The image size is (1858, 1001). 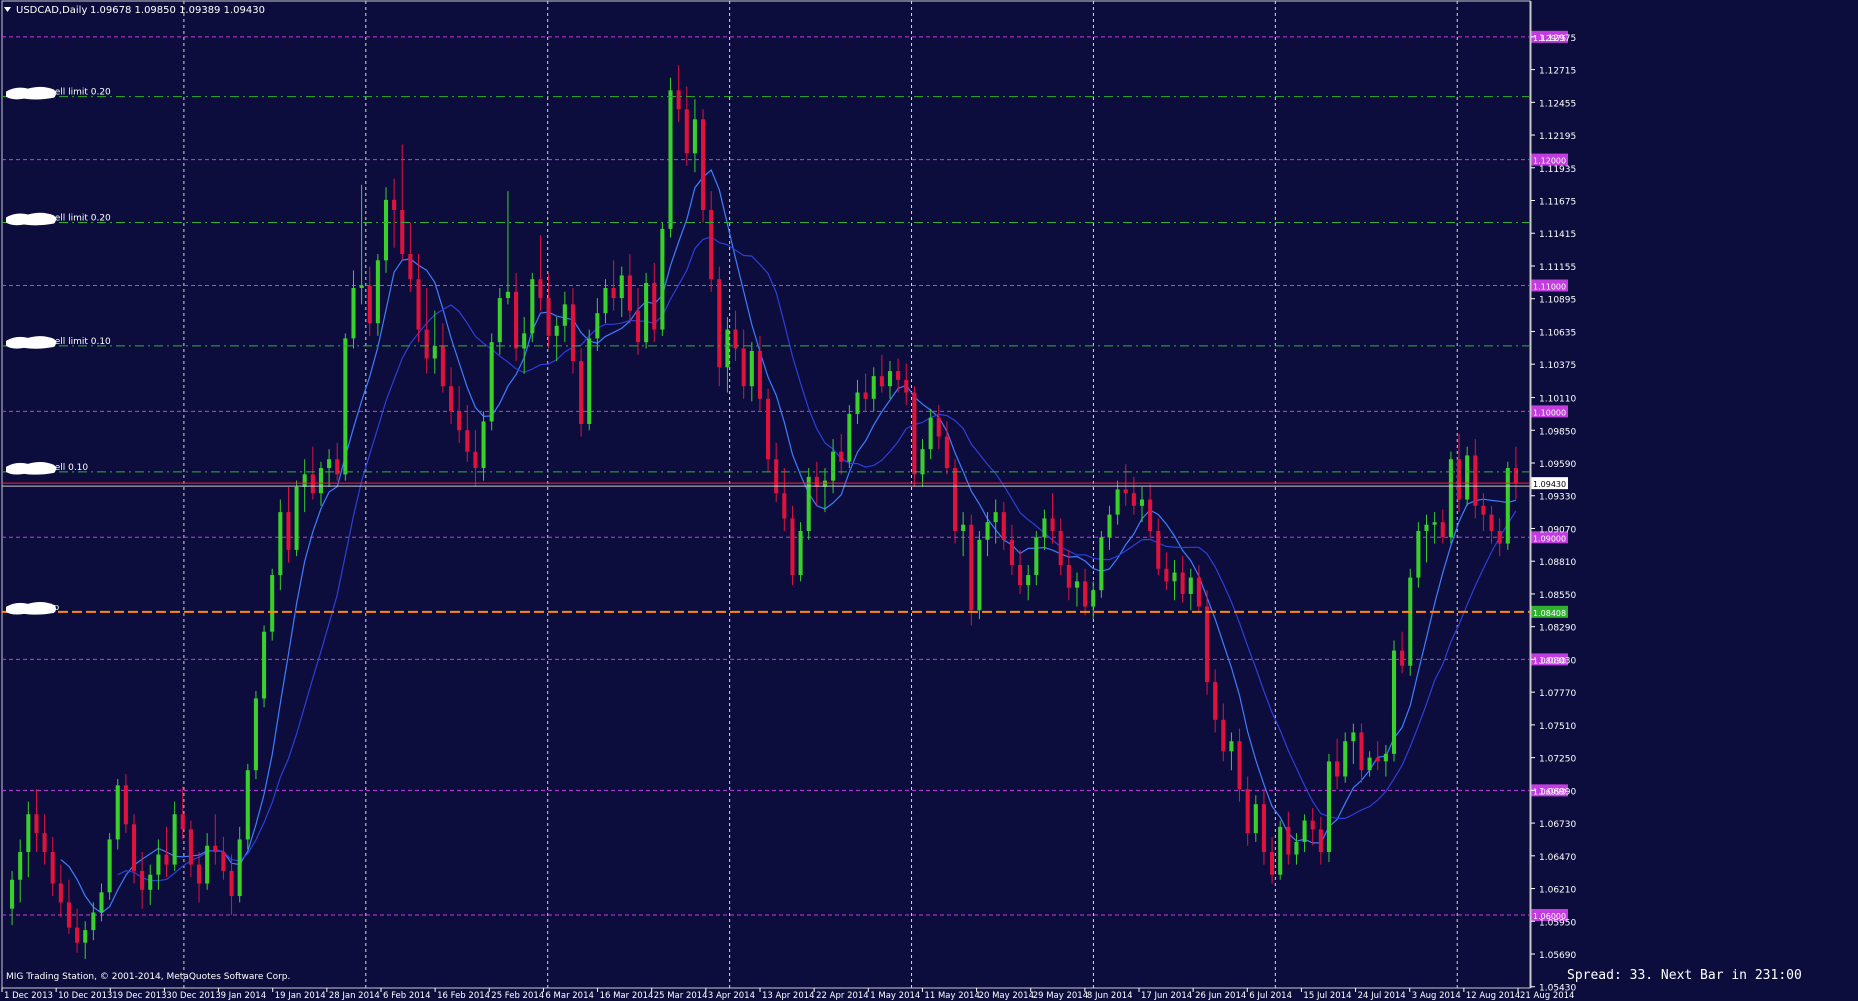 What do you see at coordinates (1557, 432) in the screenshot?
I see `price-tick-label: 1.09850` at bounding box center [1557, 432].